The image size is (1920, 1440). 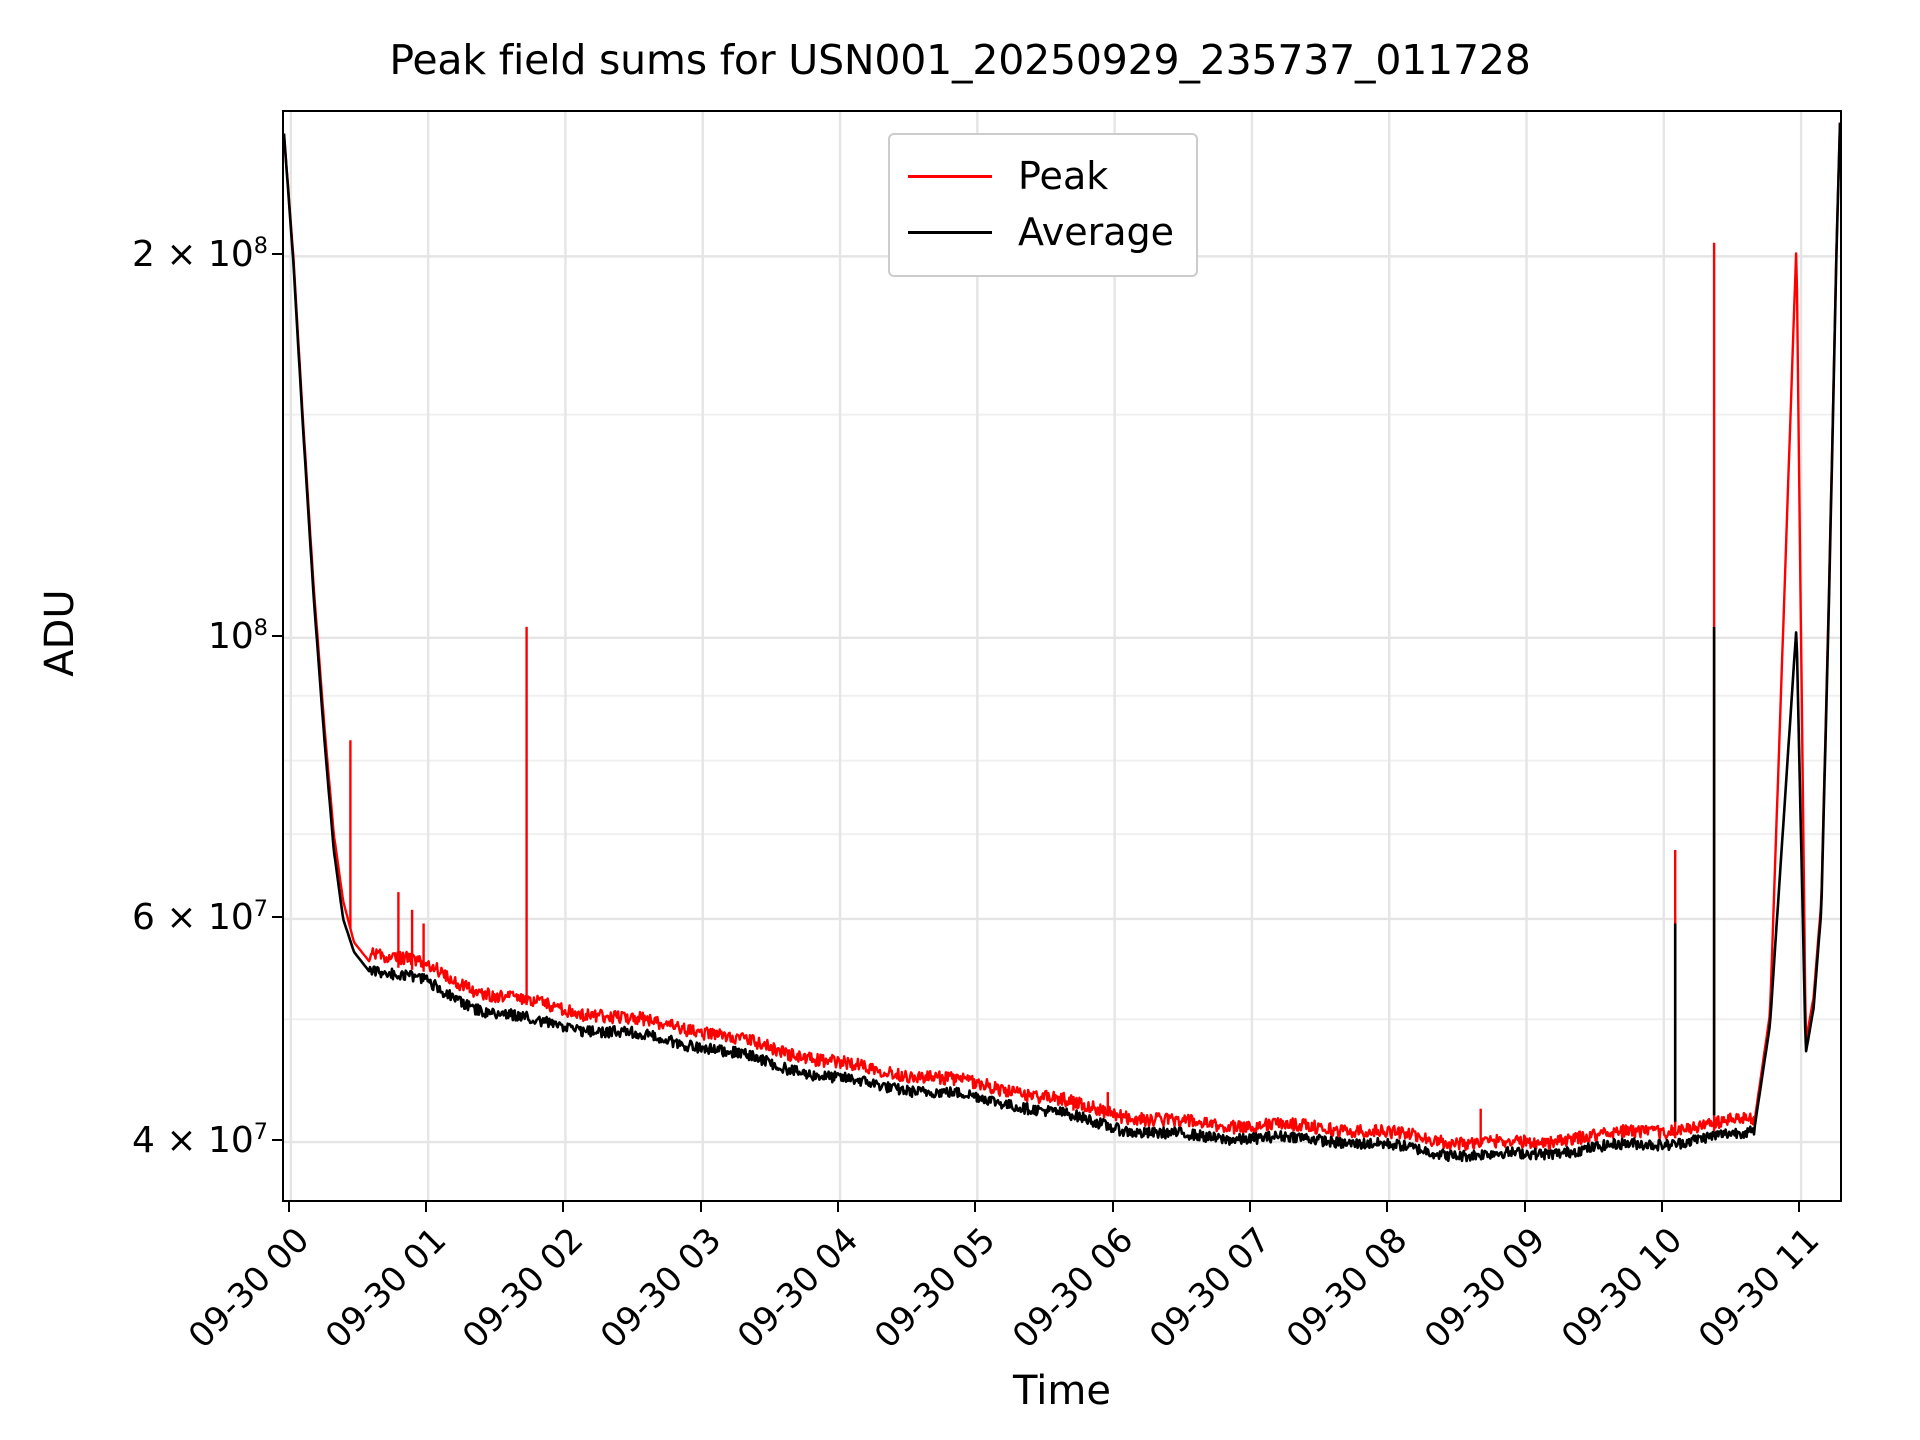 I want to click on legend-label-average: Average, so click(x=1096, y=232).